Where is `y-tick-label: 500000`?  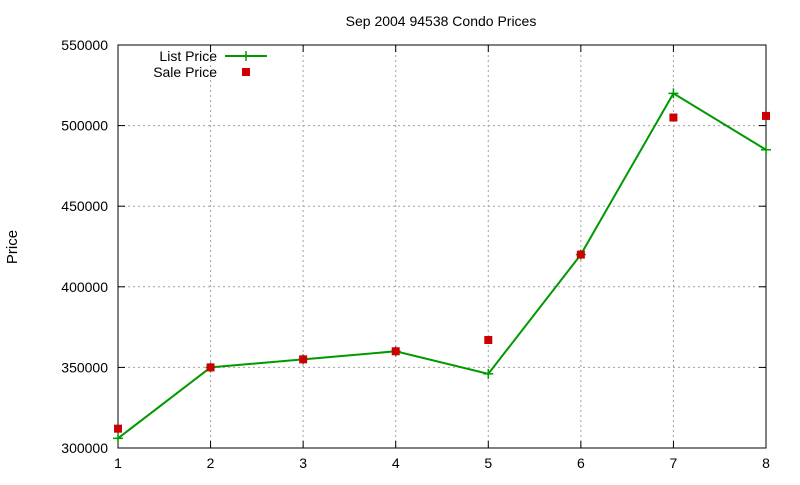
y-tick-label: 500000 is located at coordinates (84, 126).